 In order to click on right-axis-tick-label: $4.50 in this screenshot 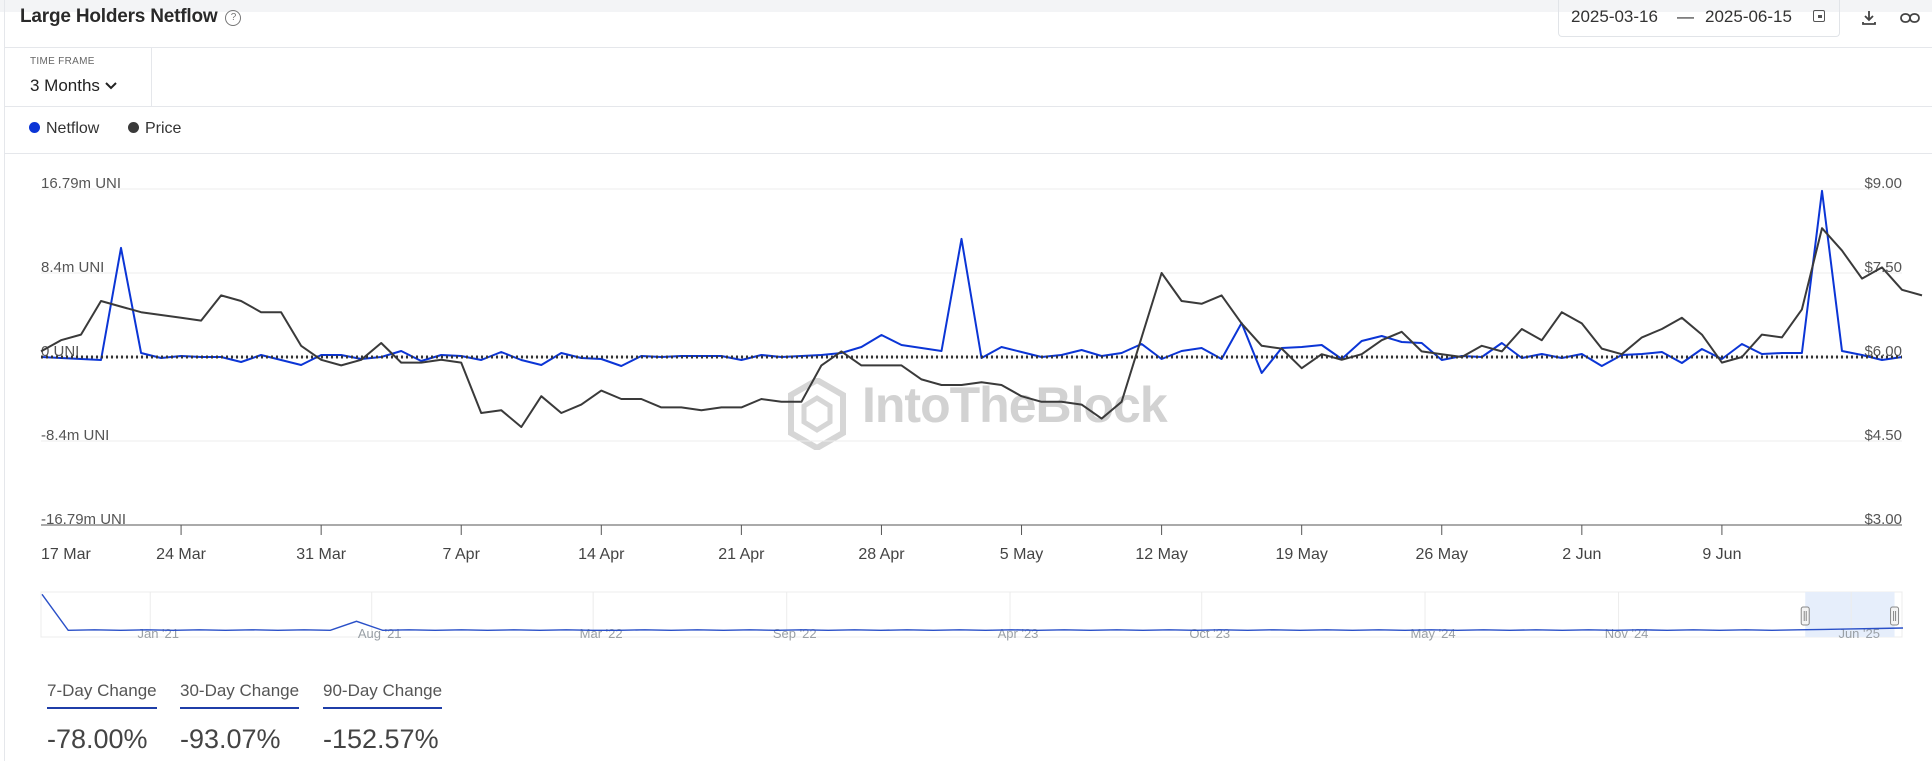, I will do `click(1883, 435)`.